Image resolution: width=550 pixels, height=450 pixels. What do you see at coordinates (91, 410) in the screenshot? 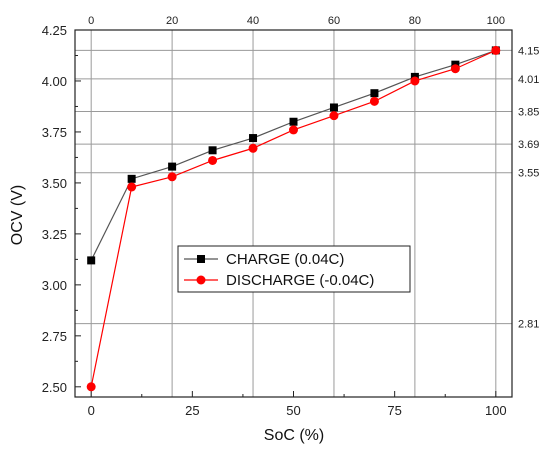
I see `x-tick-label: 0` at bounding box center [91, 410].